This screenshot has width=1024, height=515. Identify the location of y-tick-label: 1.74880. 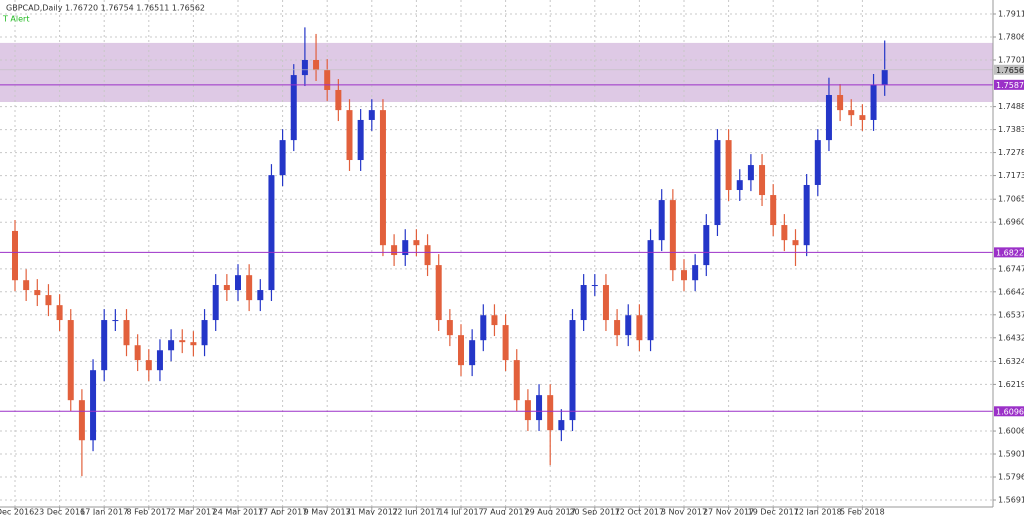
(1011, 106).